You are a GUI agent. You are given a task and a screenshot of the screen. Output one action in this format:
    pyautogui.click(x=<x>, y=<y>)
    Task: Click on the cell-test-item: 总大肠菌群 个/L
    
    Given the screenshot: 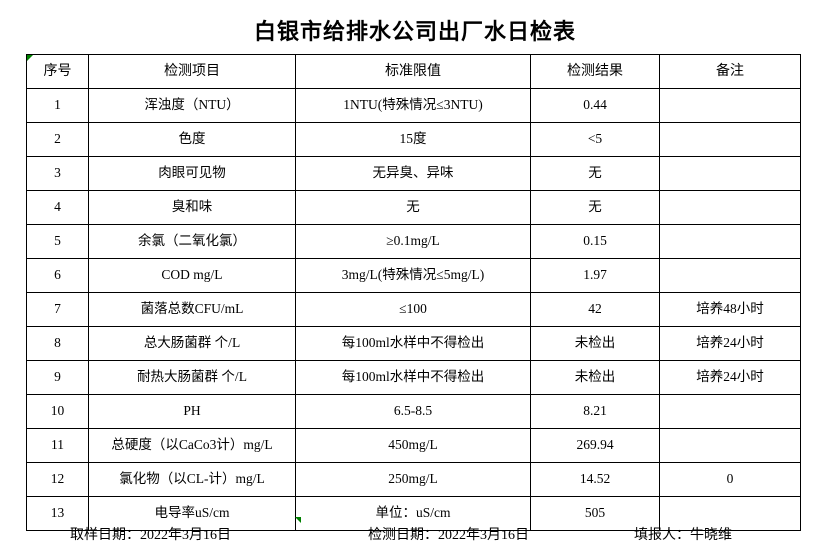 What is the action you would take?
    pyautogui.click(x=192, y=343)
    